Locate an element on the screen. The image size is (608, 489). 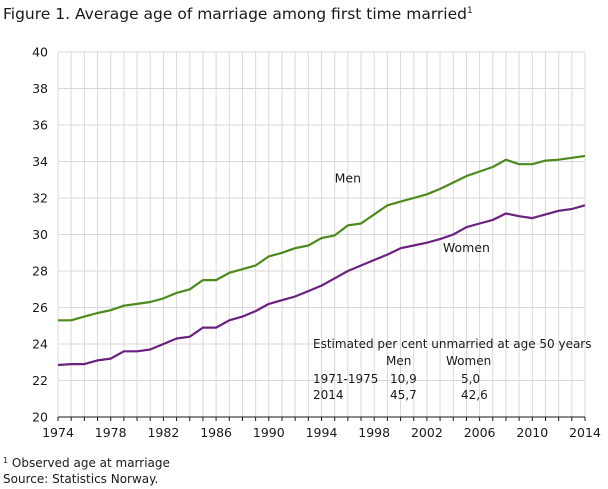
estimate-row-period: 1971-1975 is located at coordinates (346, 379).